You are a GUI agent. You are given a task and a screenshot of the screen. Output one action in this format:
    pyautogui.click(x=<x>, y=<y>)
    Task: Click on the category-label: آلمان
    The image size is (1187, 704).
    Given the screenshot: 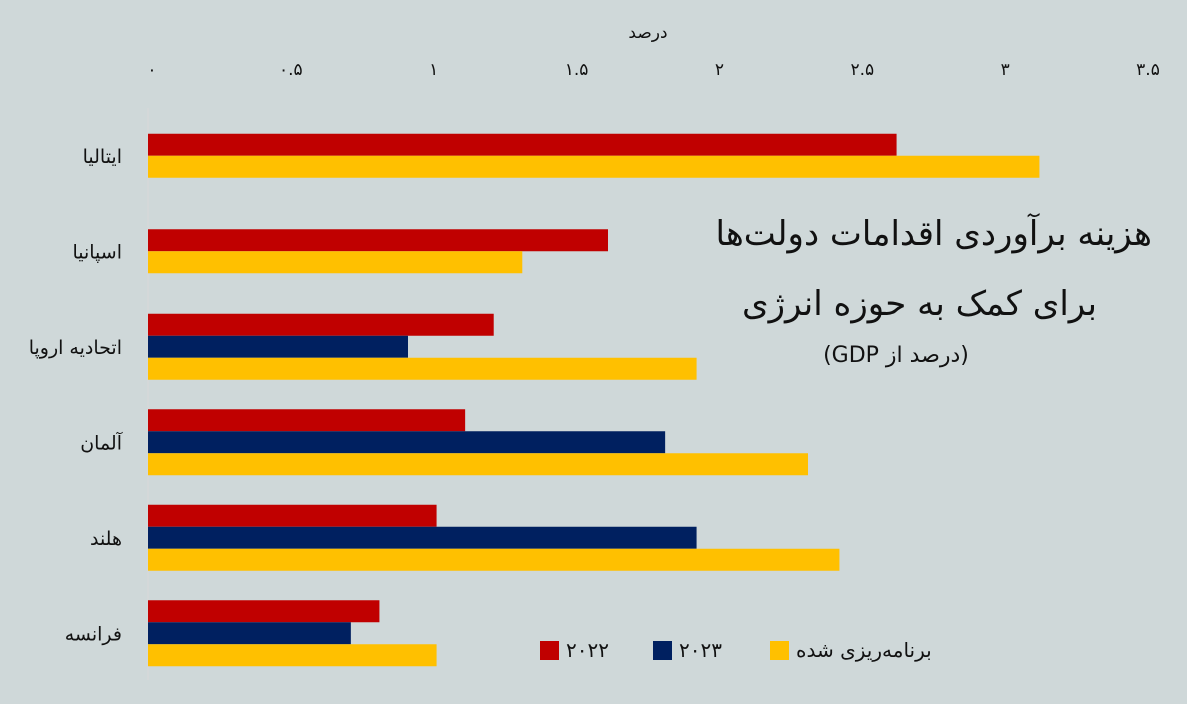 What is the action you would take?
    pyautogui.click(x=101, y=442)
    